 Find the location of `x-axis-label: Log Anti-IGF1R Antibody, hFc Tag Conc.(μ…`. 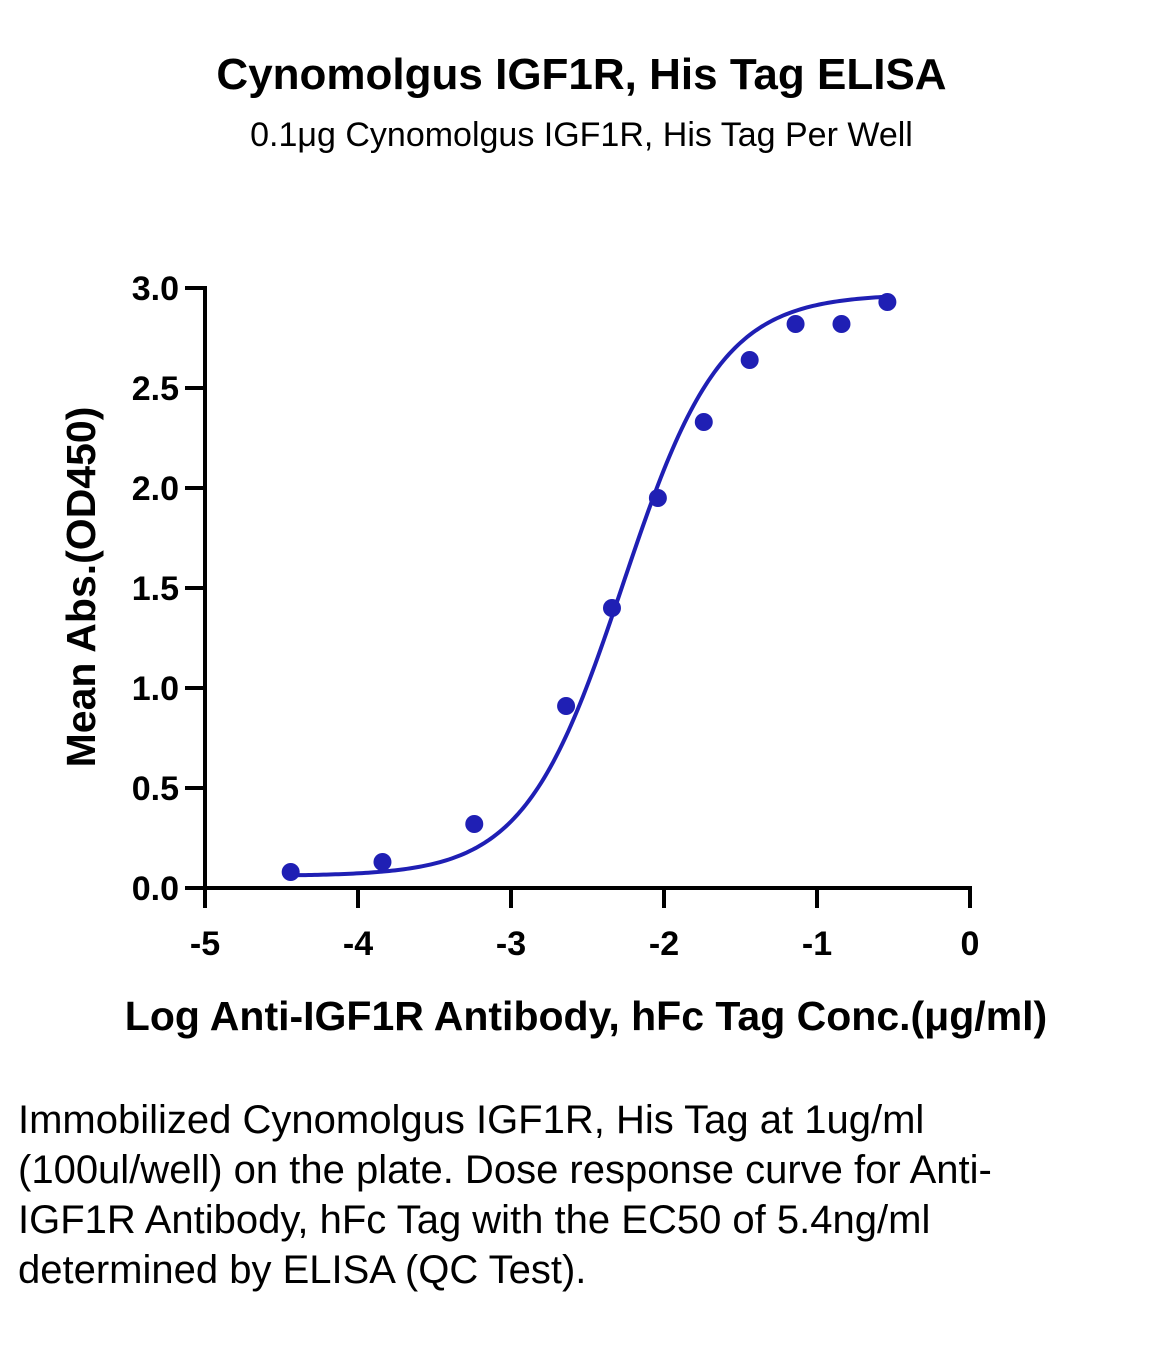

x-axis-label: Log Anti-IGF1R Antibody, hFc Tag Conc.(μ… is located at coordinates (586, 1016).